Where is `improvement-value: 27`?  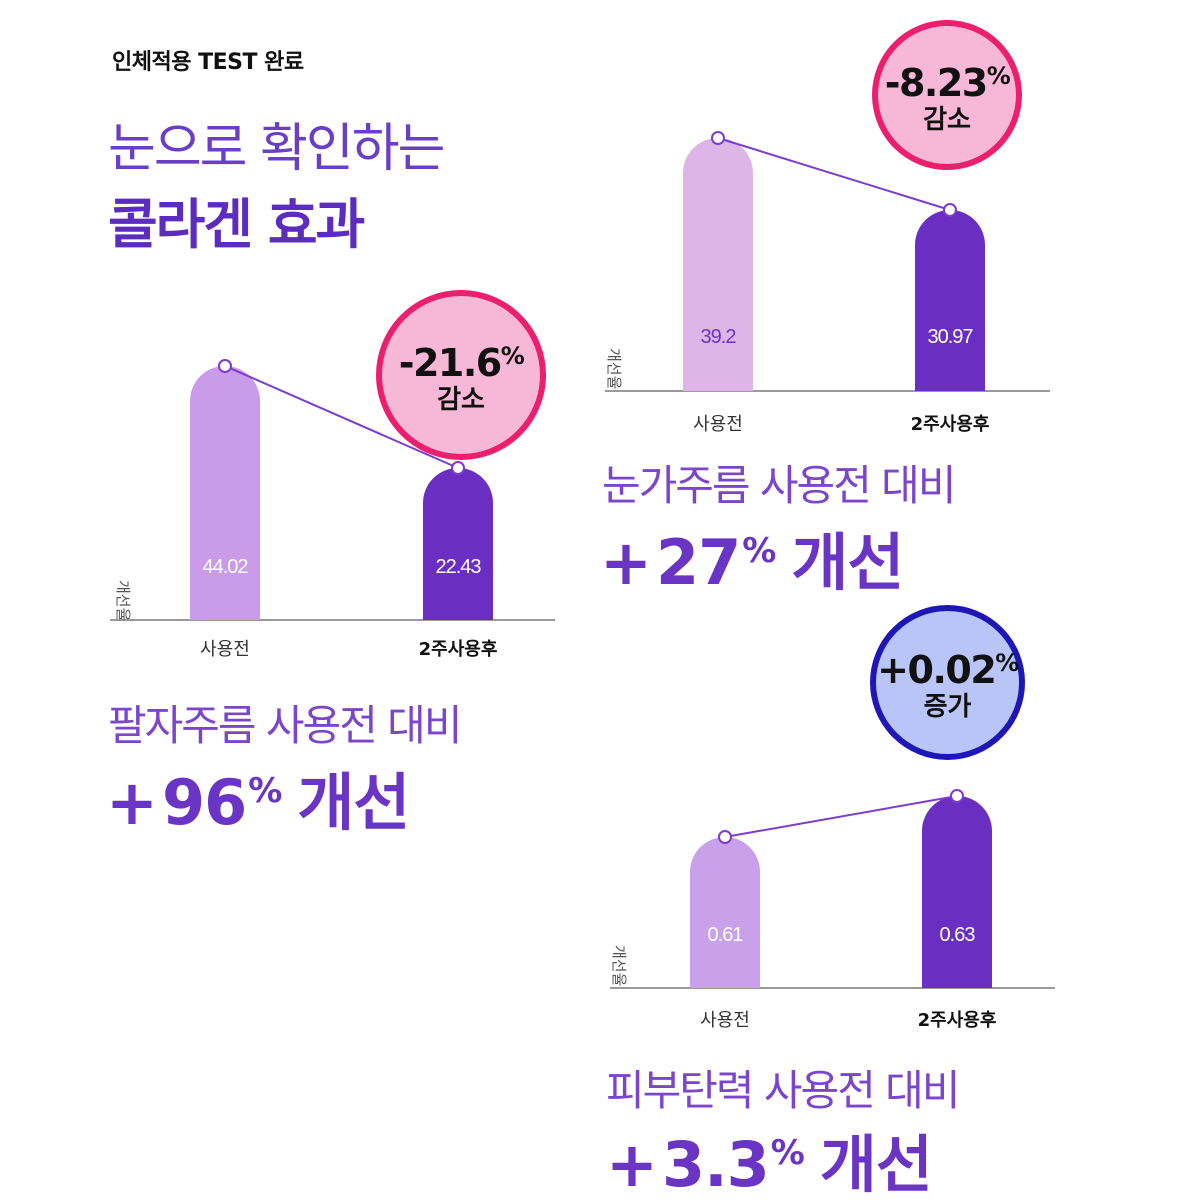
improvement-value: 27 is located at coordinates (698, 562).